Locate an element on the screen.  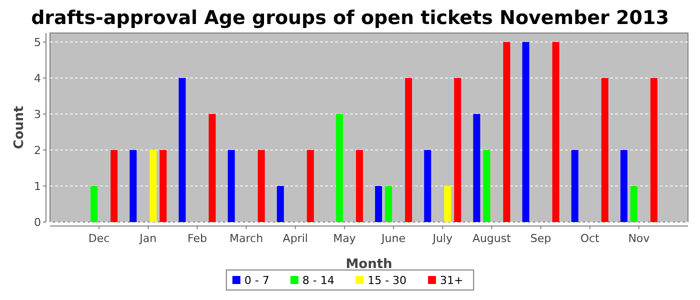
x-tick-label: Oct is located at coordinates (590, 238).